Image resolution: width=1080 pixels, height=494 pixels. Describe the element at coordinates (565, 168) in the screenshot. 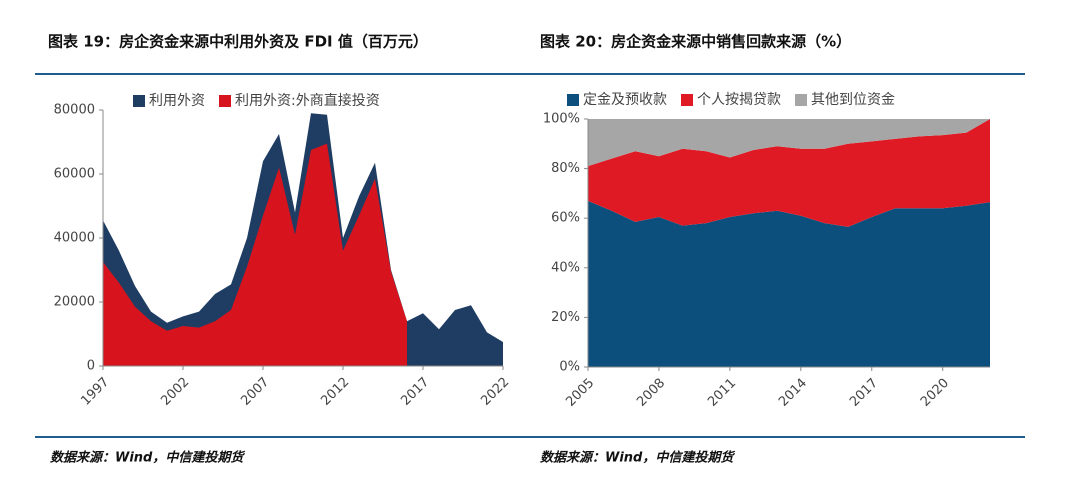

I see `y-tick-label: 80%` at that location.